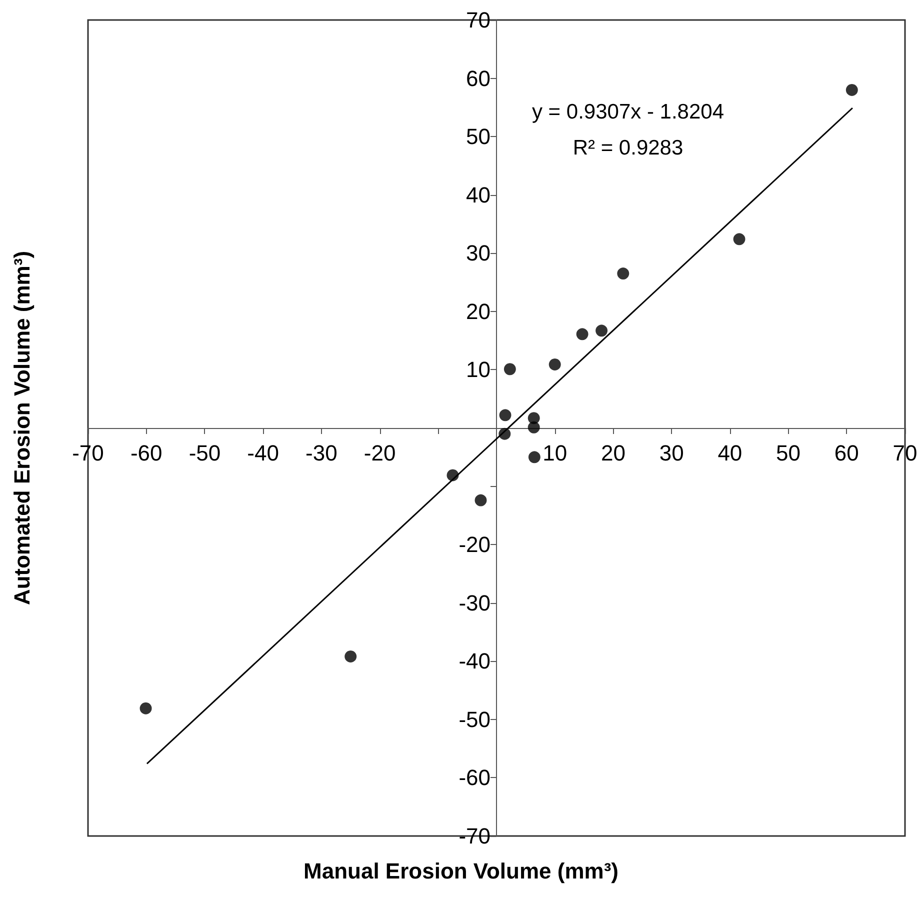 The width and height of the screenshot is (922, 911). Describe the element at coordinates (474, 545) in the screenshot. I see `y-tick-label: -20` at that location.